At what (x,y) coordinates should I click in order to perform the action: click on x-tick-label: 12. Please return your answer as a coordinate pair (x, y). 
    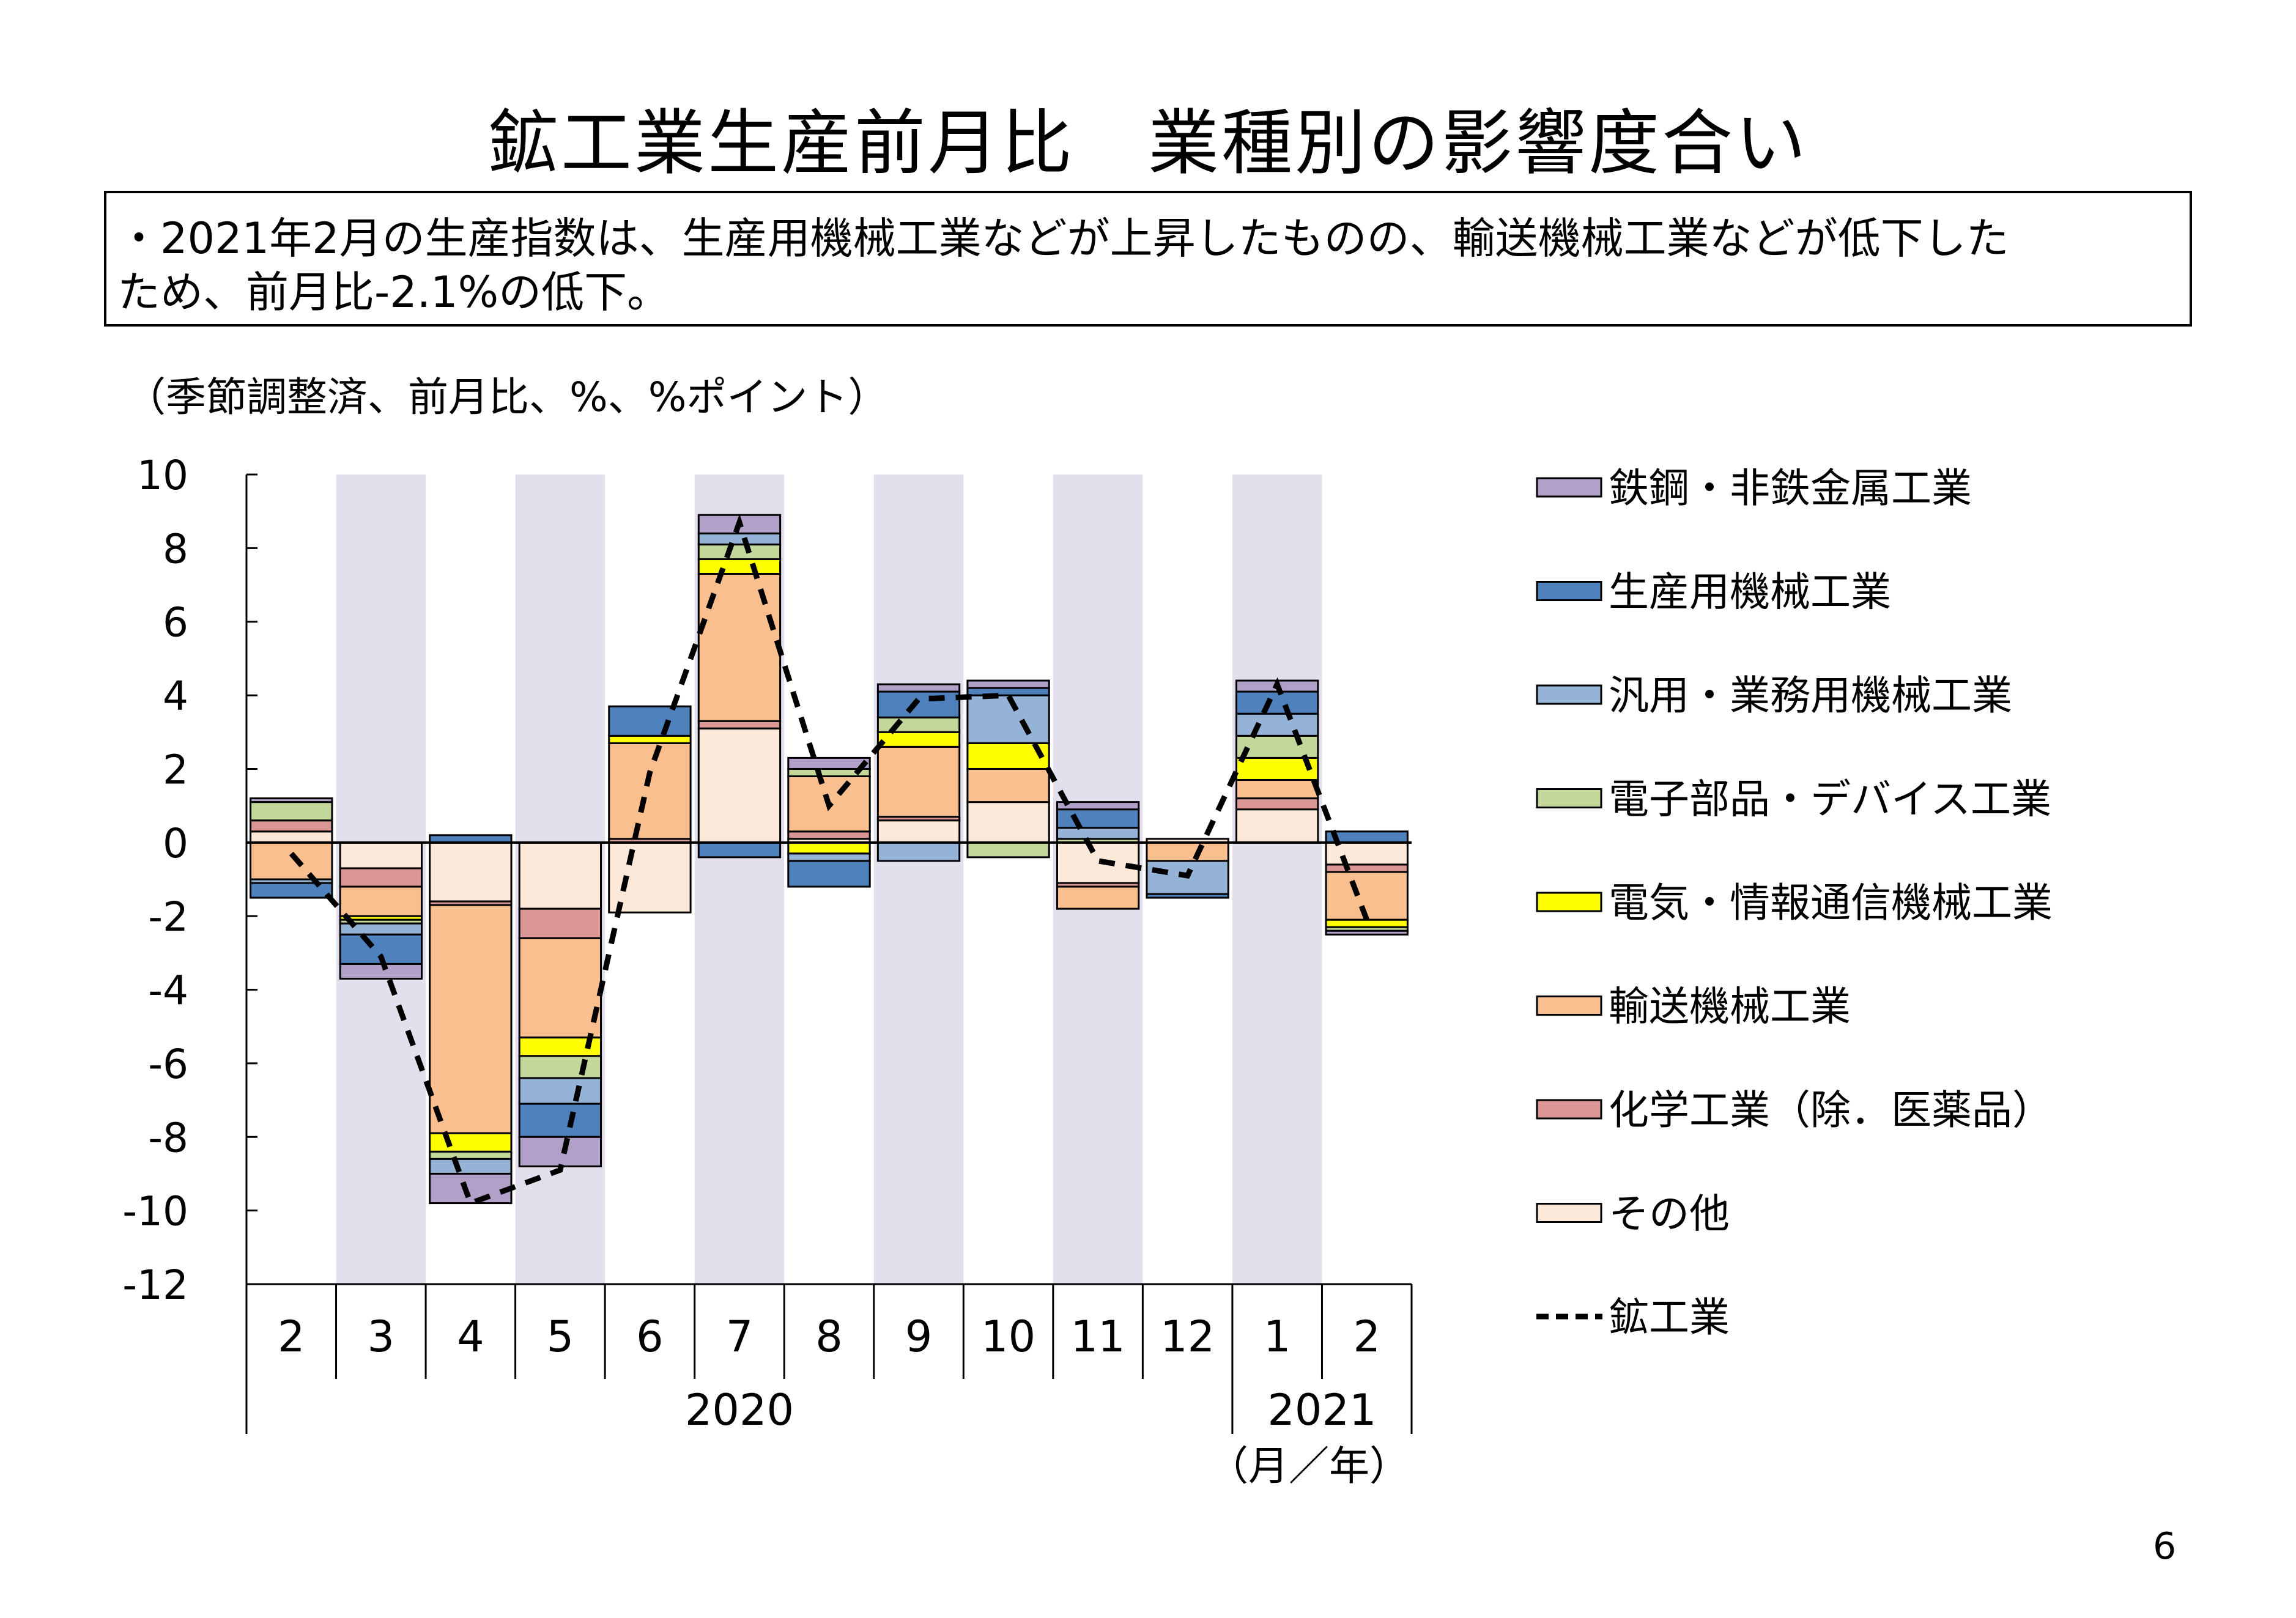
    Looking at the image, I should click on (1187, 1337).